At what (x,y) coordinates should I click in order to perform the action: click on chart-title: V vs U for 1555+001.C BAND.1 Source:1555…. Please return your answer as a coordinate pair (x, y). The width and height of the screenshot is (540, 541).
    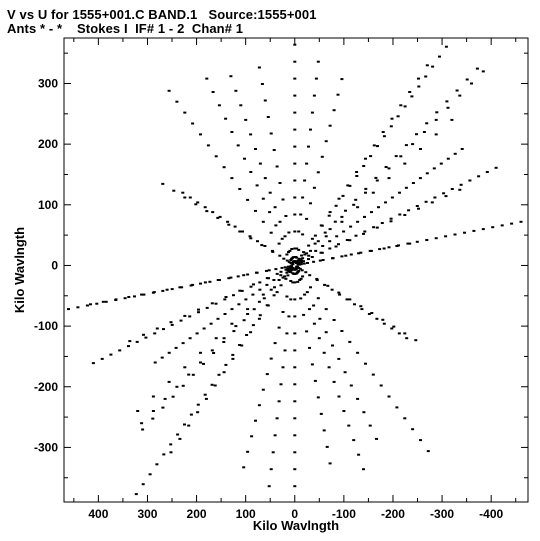
    Looking at the image, I should click on (162, 14).